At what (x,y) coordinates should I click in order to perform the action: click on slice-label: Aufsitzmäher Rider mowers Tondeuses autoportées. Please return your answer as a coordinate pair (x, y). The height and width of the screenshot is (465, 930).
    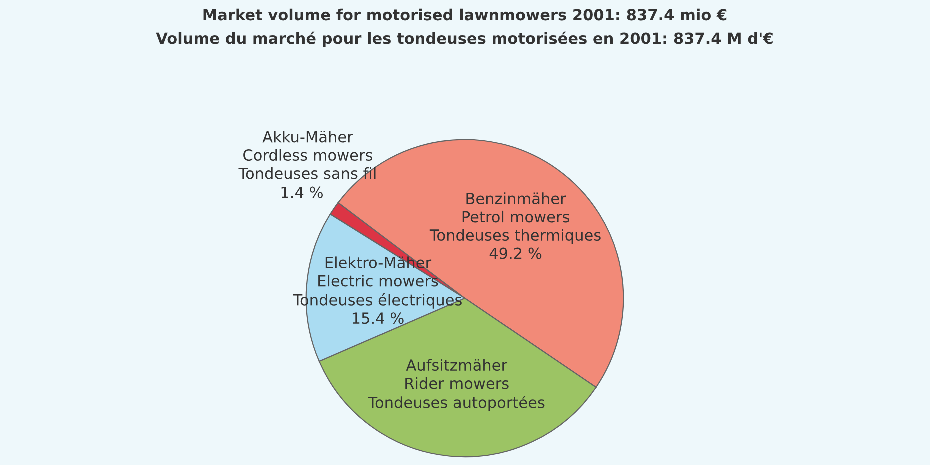
    Looking at the image, I should click on (456, 385).